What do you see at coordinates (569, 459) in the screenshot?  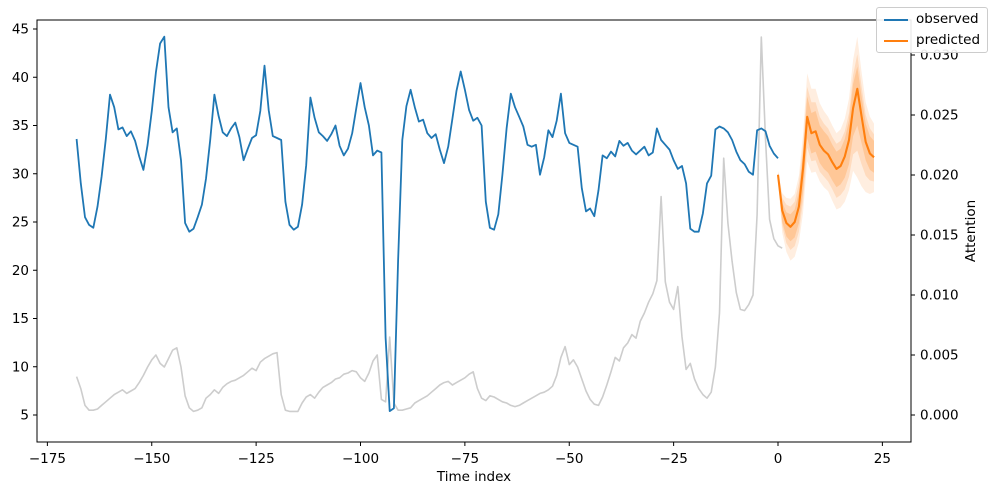 I see `x-tick-label: −50` at bounding box center [569, 459].